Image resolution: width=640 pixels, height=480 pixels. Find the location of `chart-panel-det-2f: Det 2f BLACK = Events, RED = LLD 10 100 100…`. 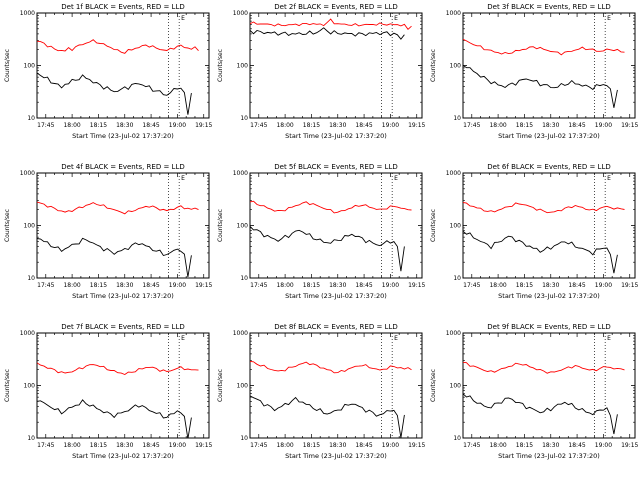

chart-panel-det-2f: Det 2f BLACK = Events, RED = LLD 10 100 100… is located at coordinates (320, 80).